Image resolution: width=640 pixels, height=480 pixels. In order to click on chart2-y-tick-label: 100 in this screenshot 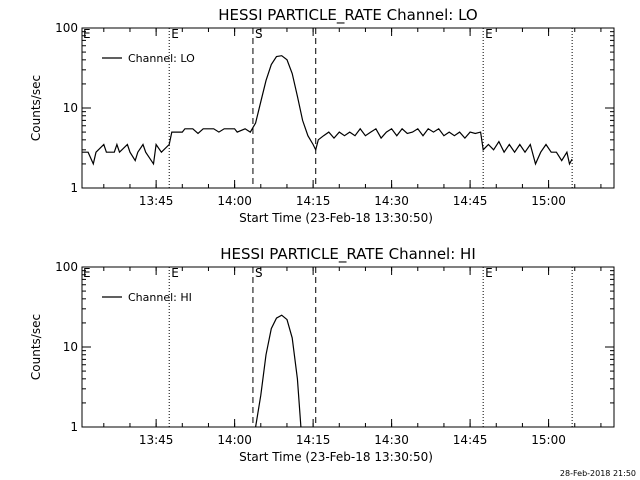, I will do `click(66, 267)`.